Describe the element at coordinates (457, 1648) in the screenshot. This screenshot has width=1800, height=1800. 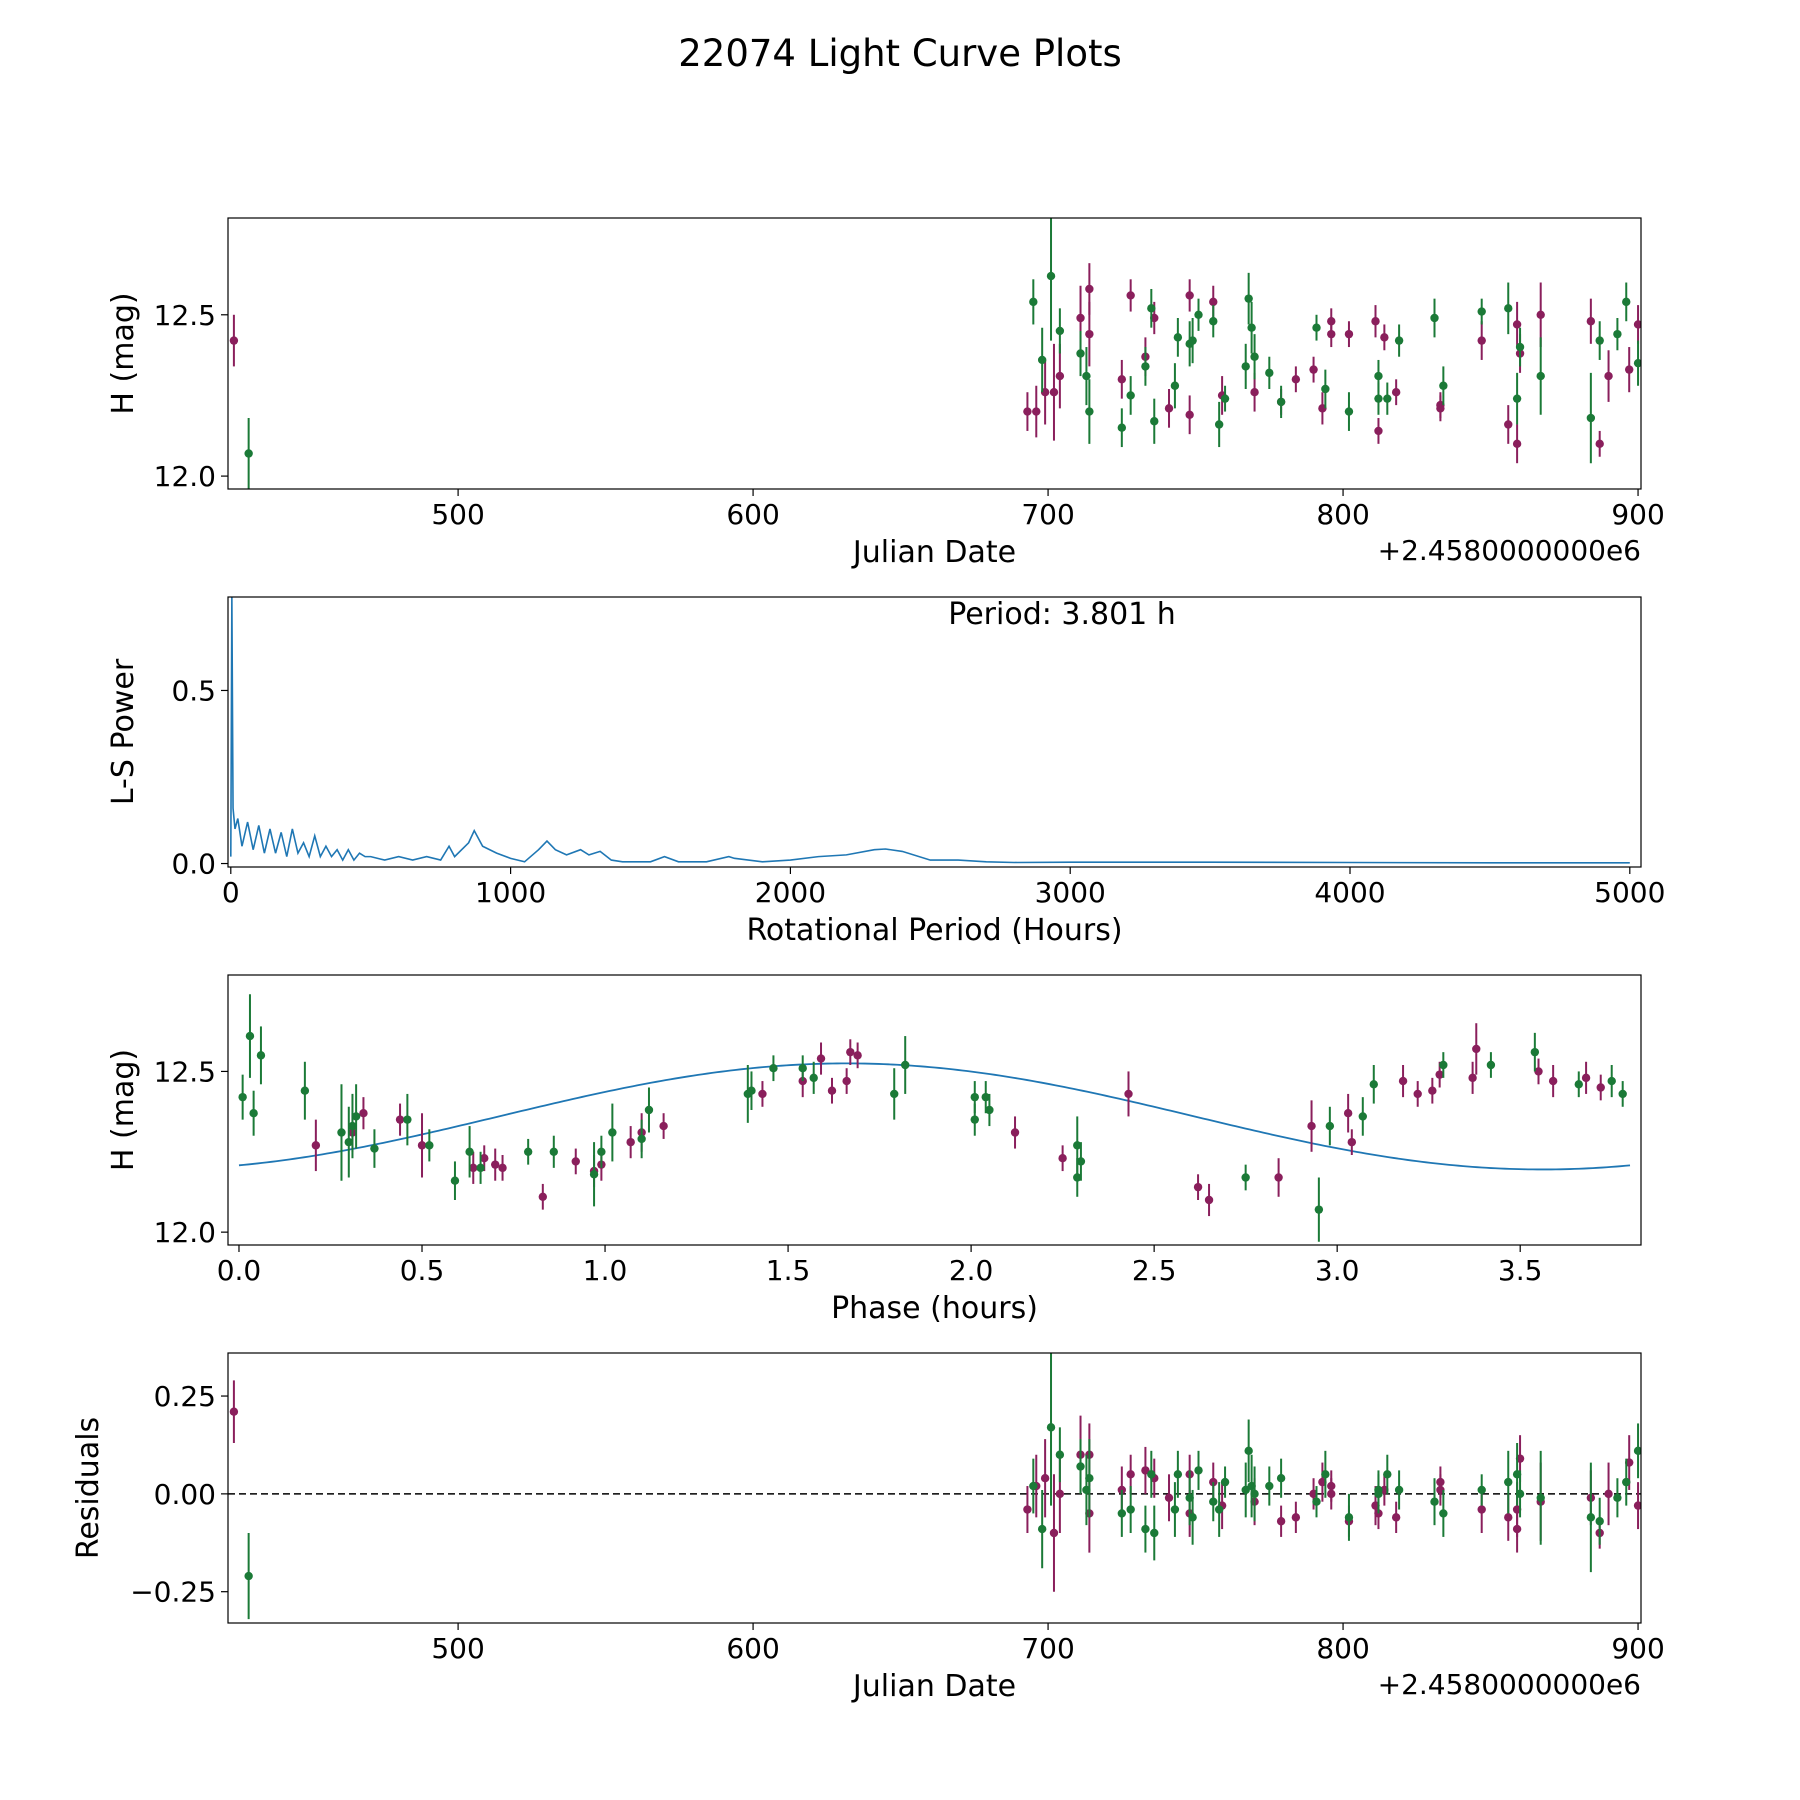
I see `residuals-xtick-label: 500` at that location.